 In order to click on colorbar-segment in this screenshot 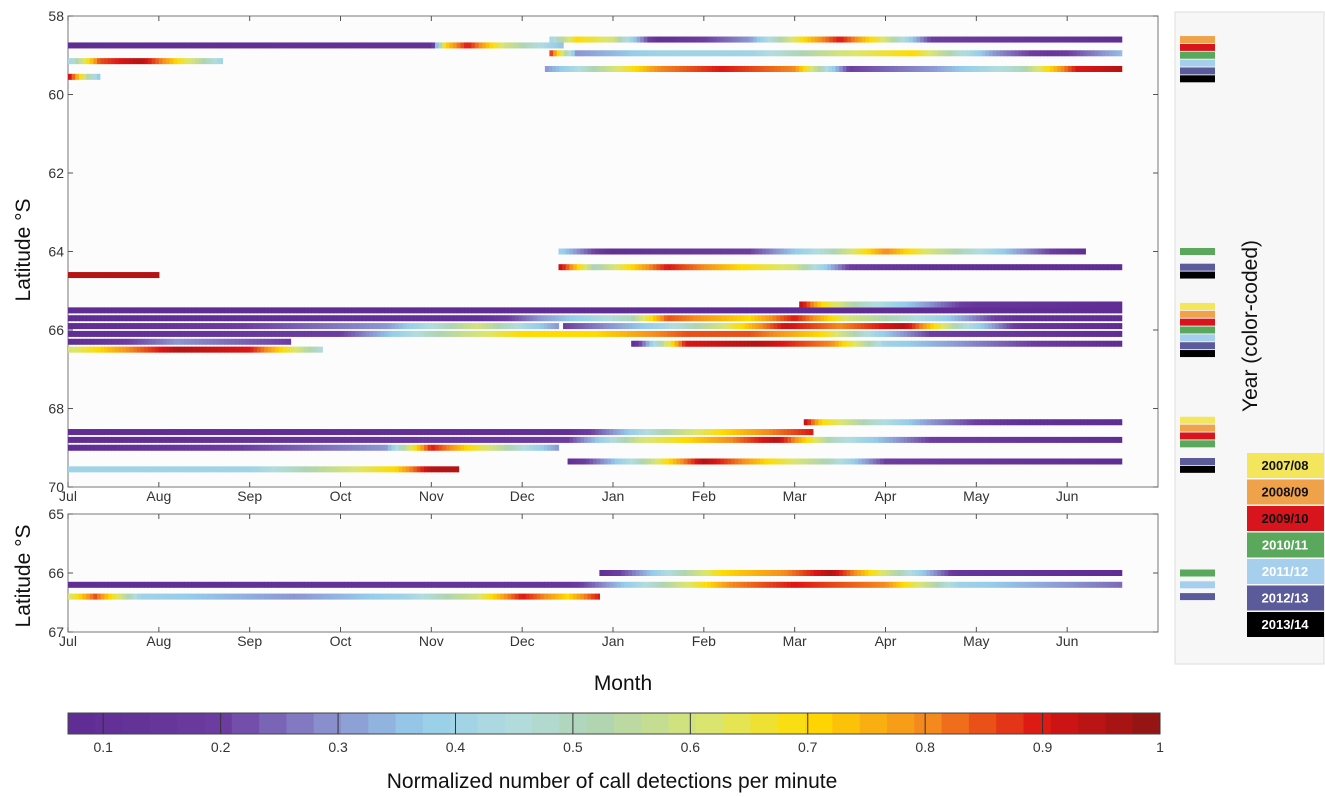, I will do `click(1146, 723)`.